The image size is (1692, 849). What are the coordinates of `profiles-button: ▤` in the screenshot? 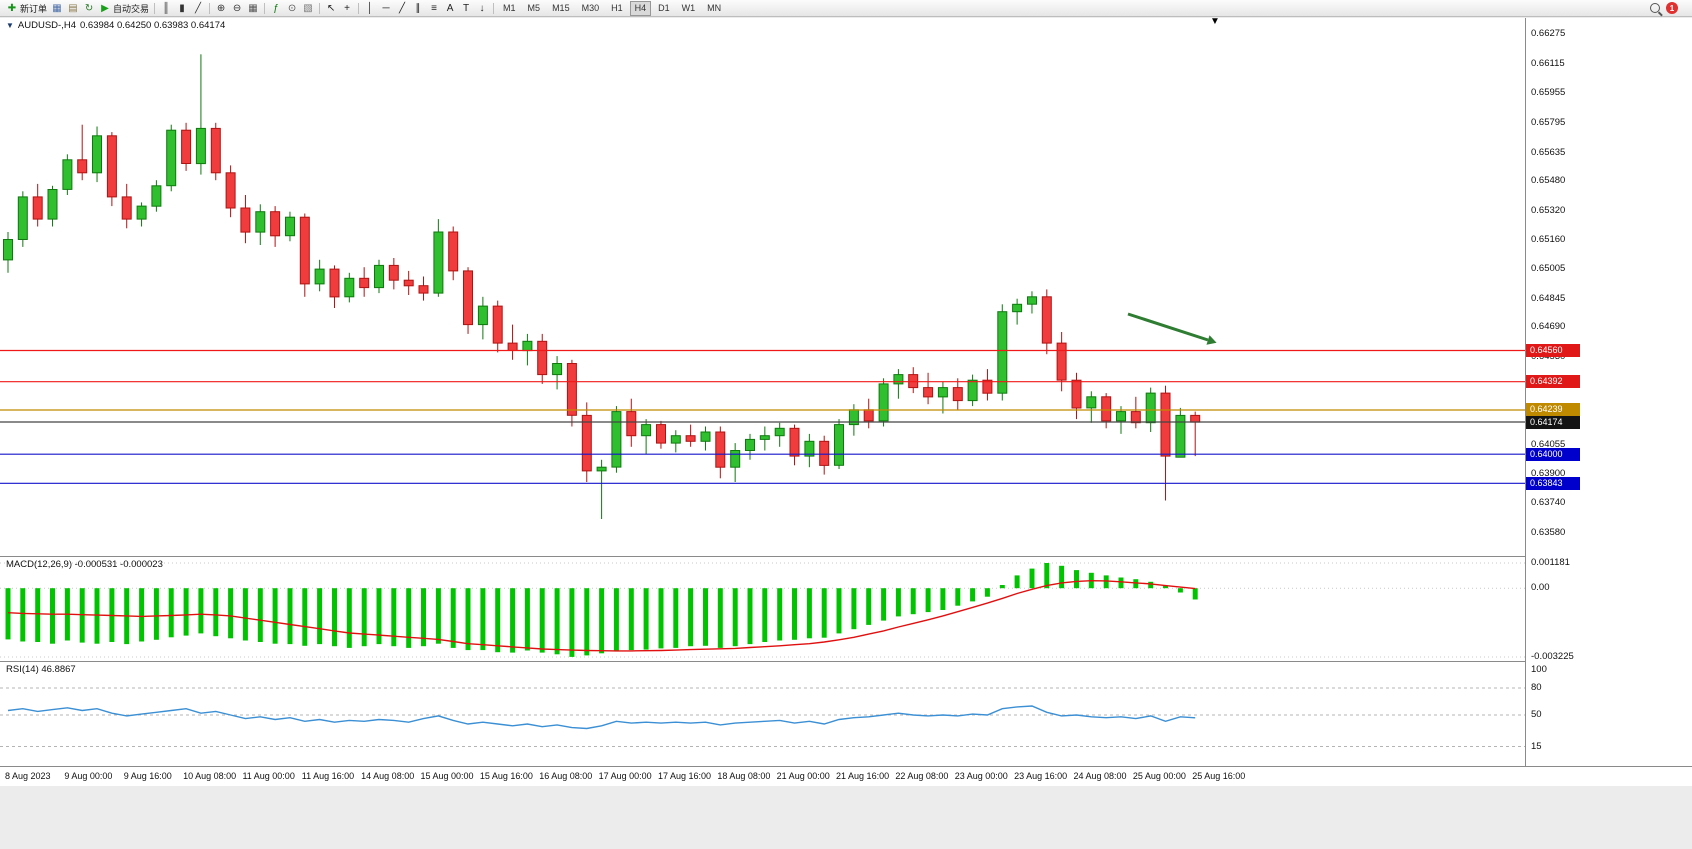 It's located at (73, 8).